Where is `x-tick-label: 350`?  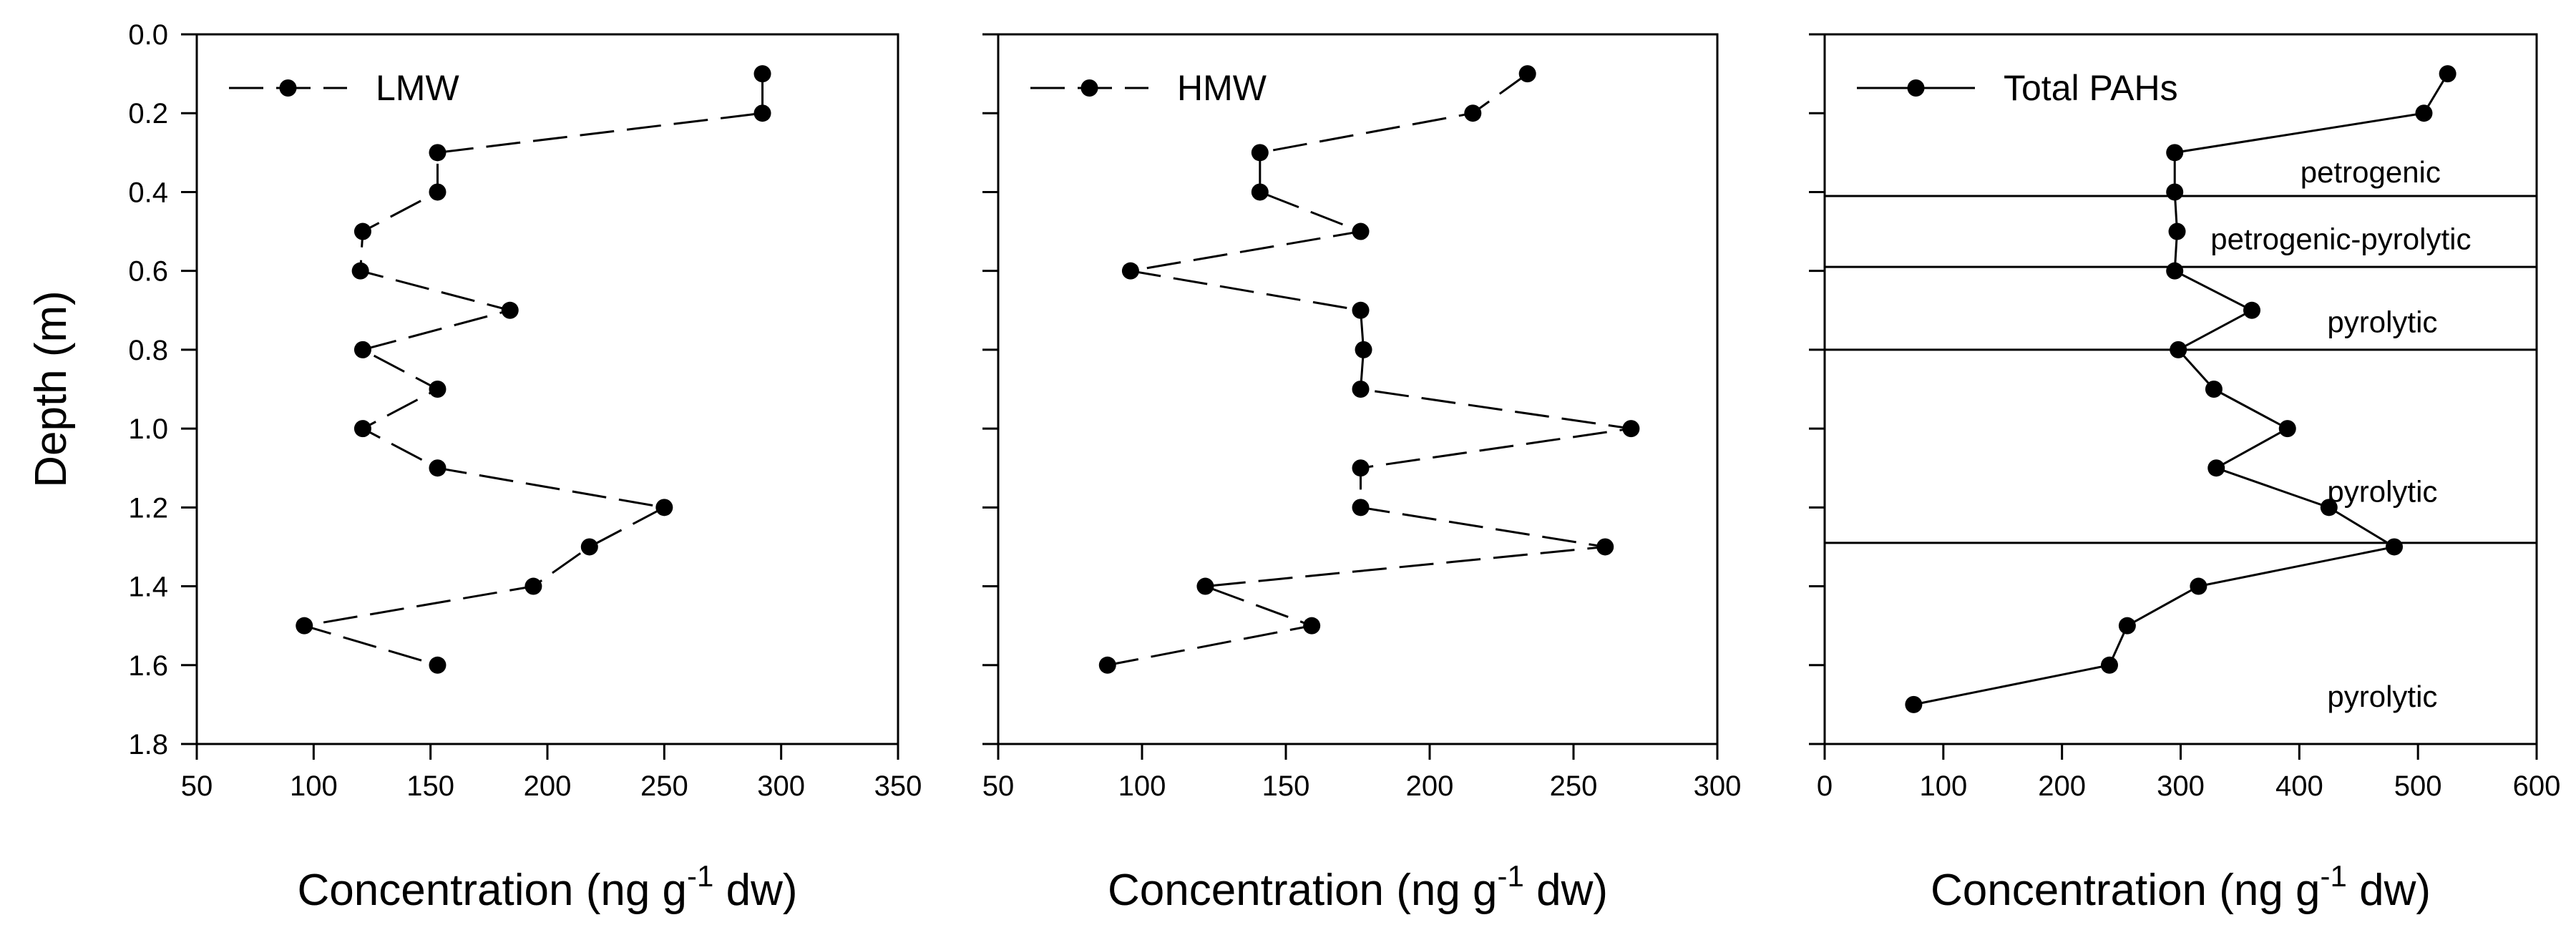 x-tick-label: 350 is located at coordinates (898, 786).